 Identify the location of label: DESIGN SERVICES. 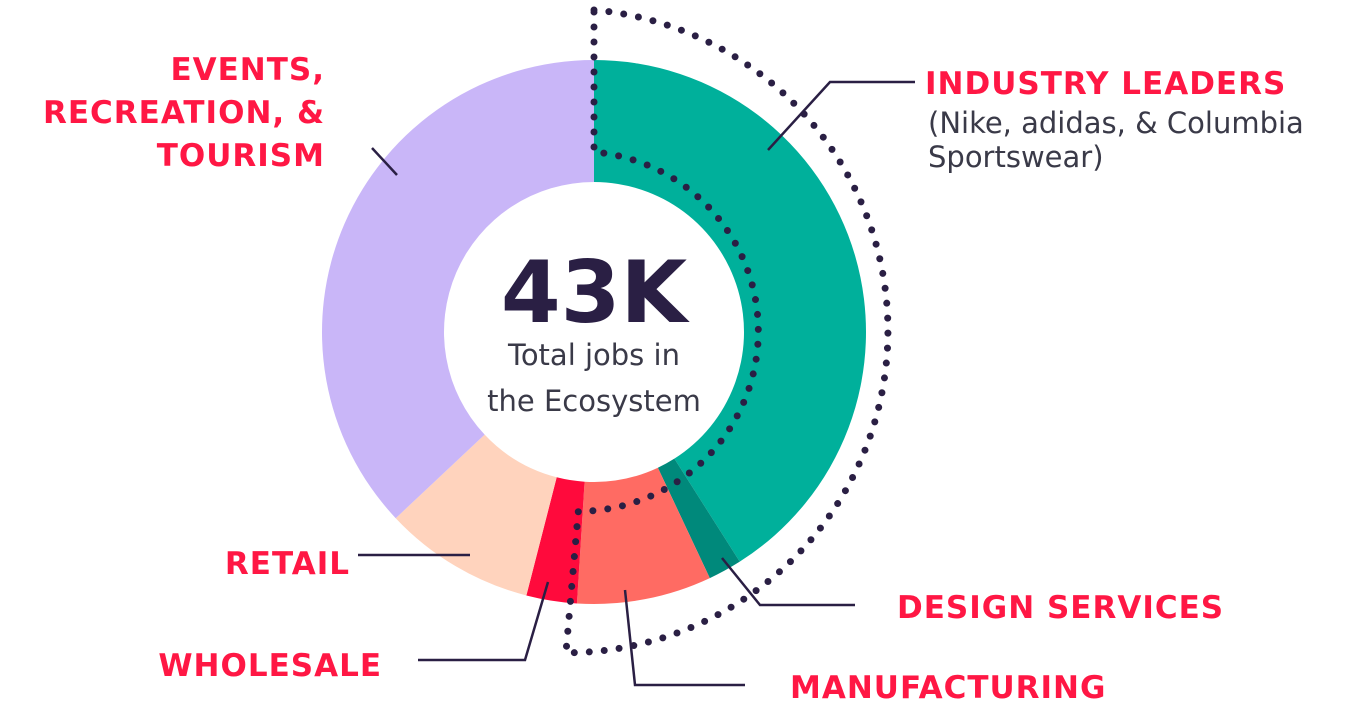
(1060, 608).